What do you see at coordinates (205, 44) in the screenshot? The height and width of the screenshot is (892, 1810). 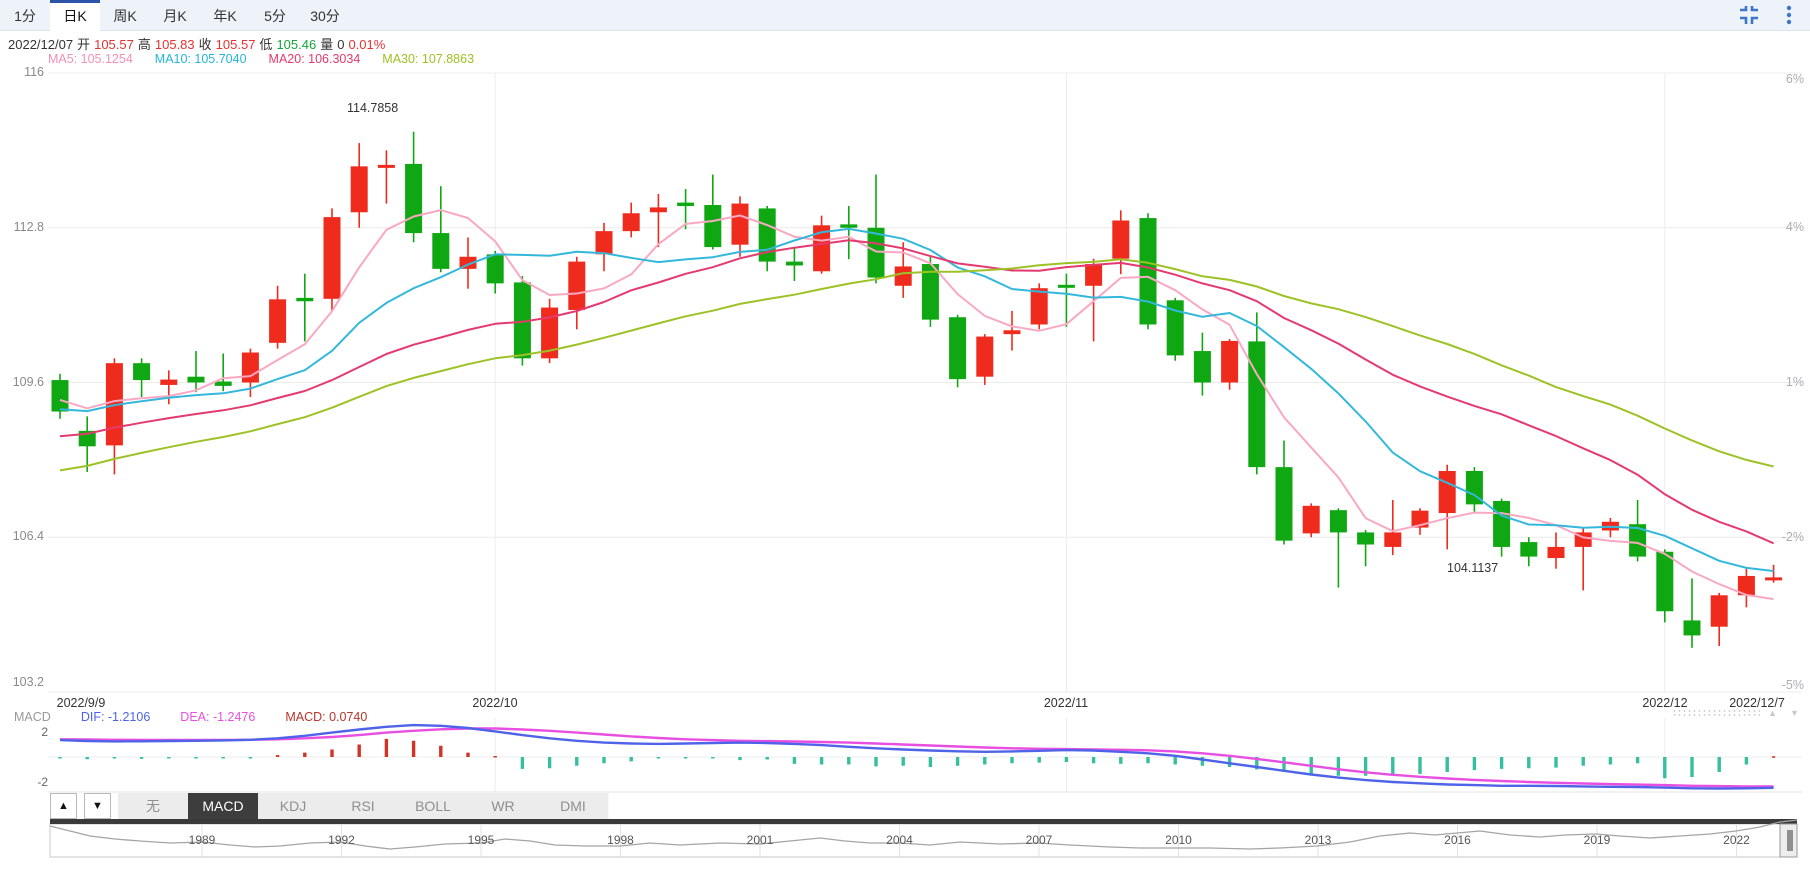 I see `field-label: 收` at bounding box center [205, 44].